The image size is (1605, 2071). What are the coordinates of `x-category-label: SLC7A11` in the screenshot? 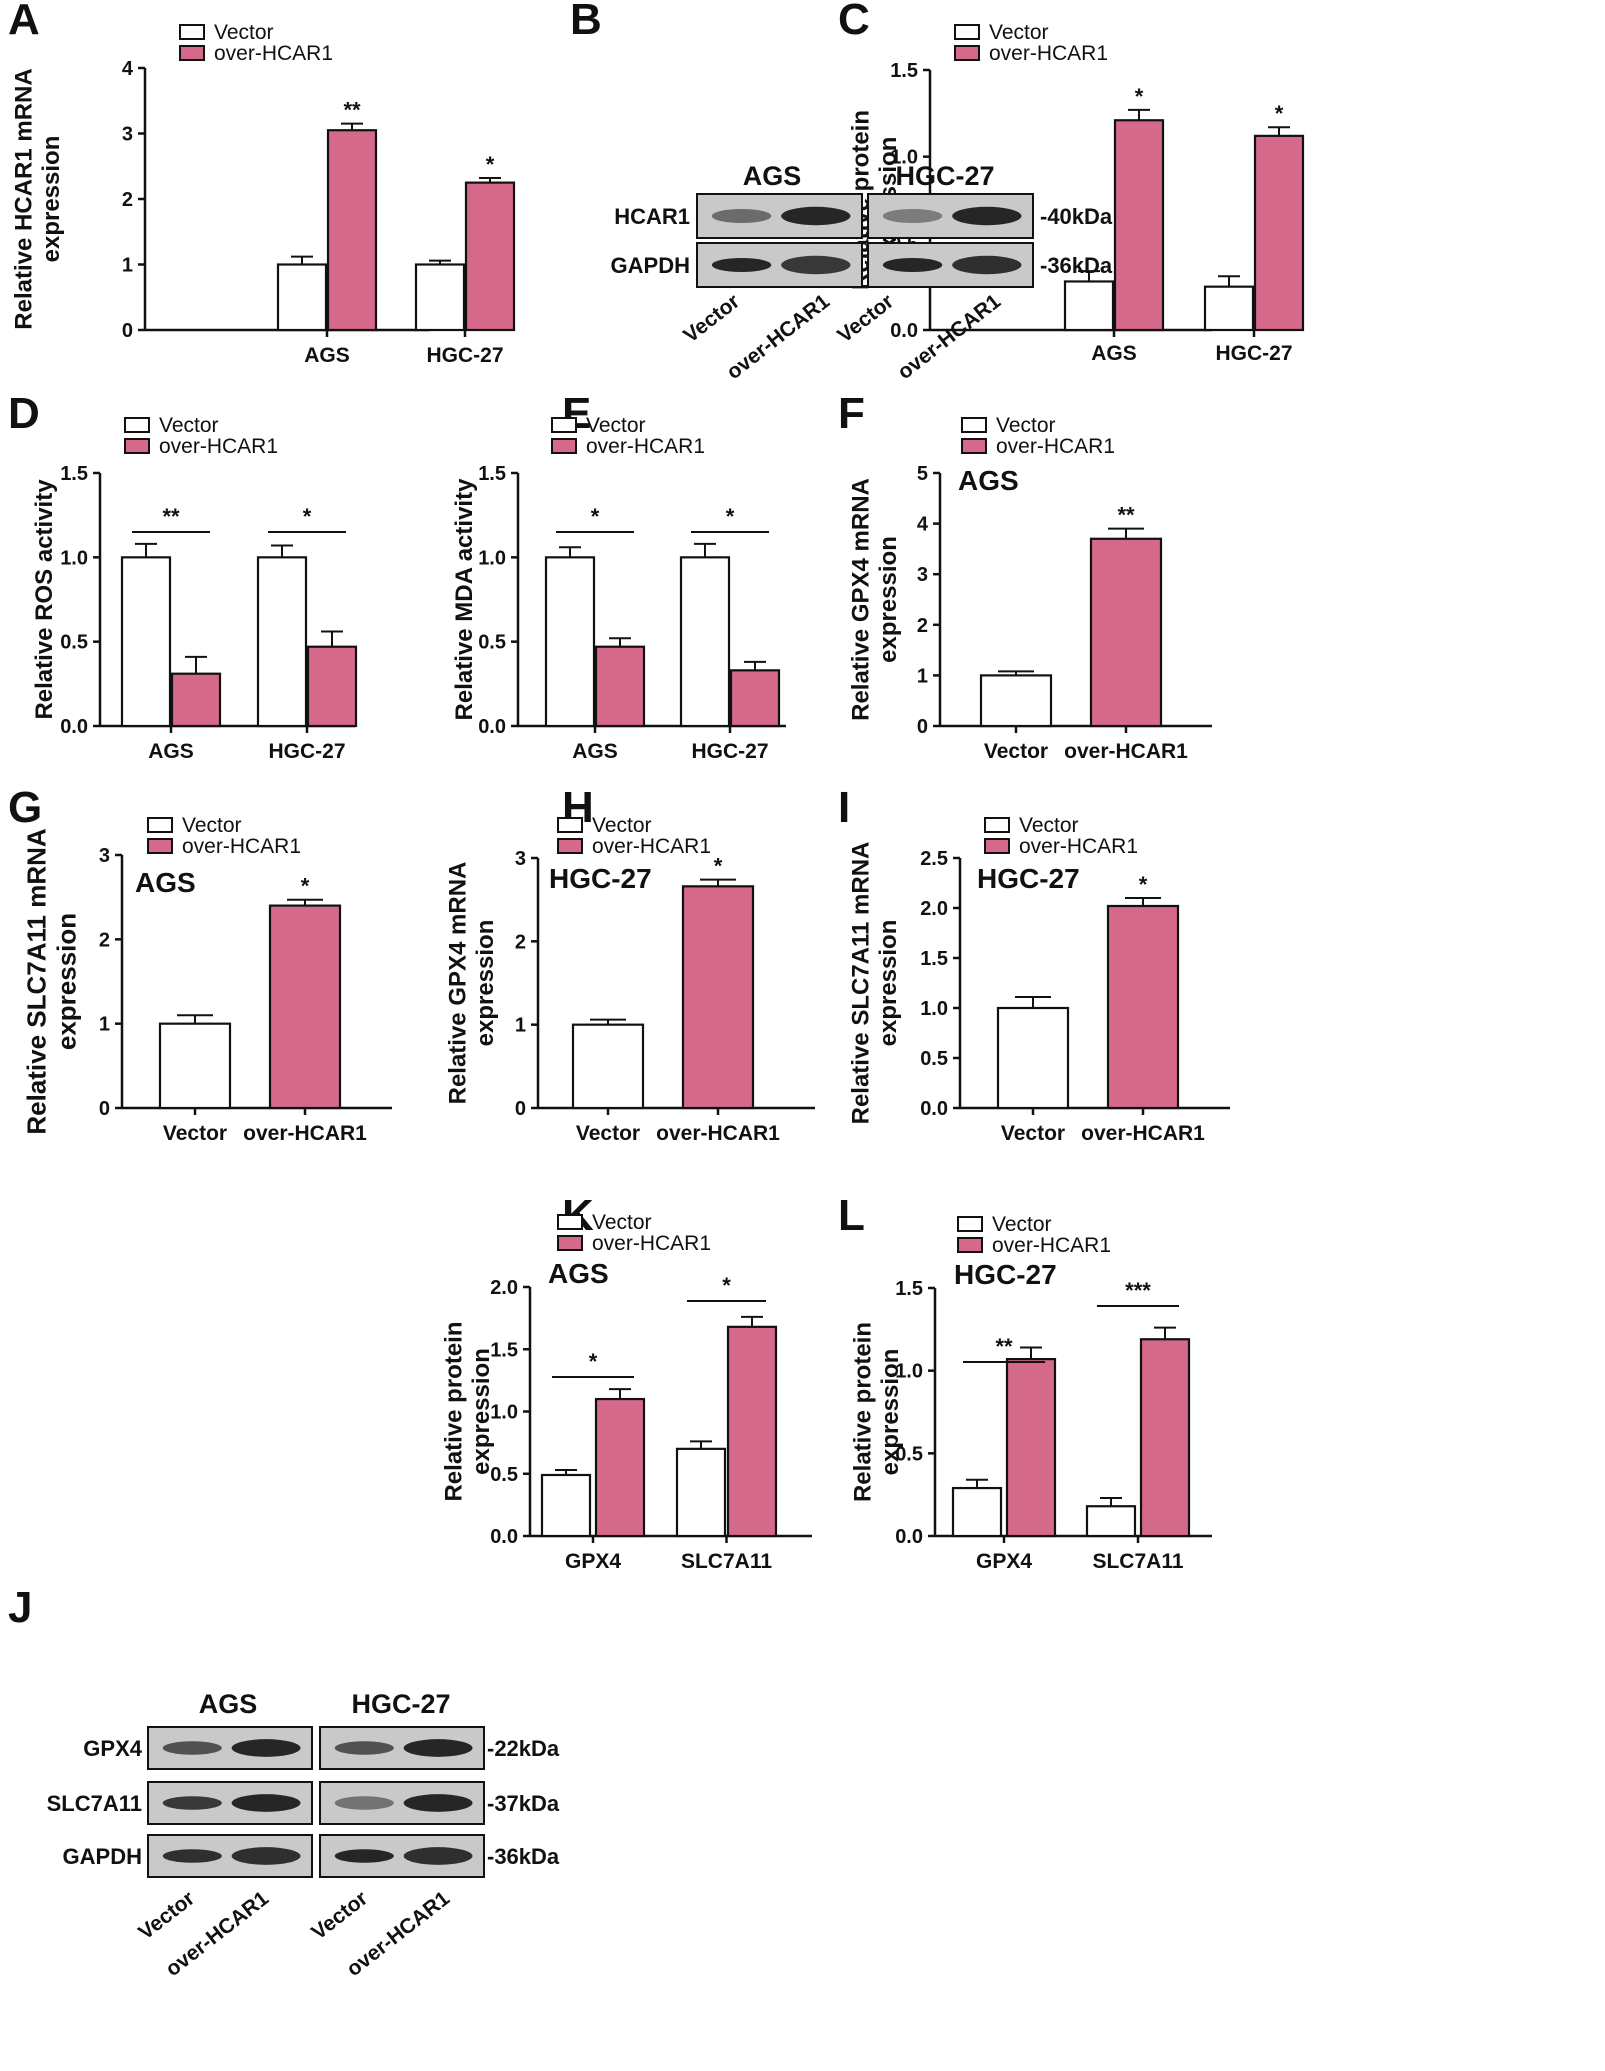 It's located at (726, 1561).